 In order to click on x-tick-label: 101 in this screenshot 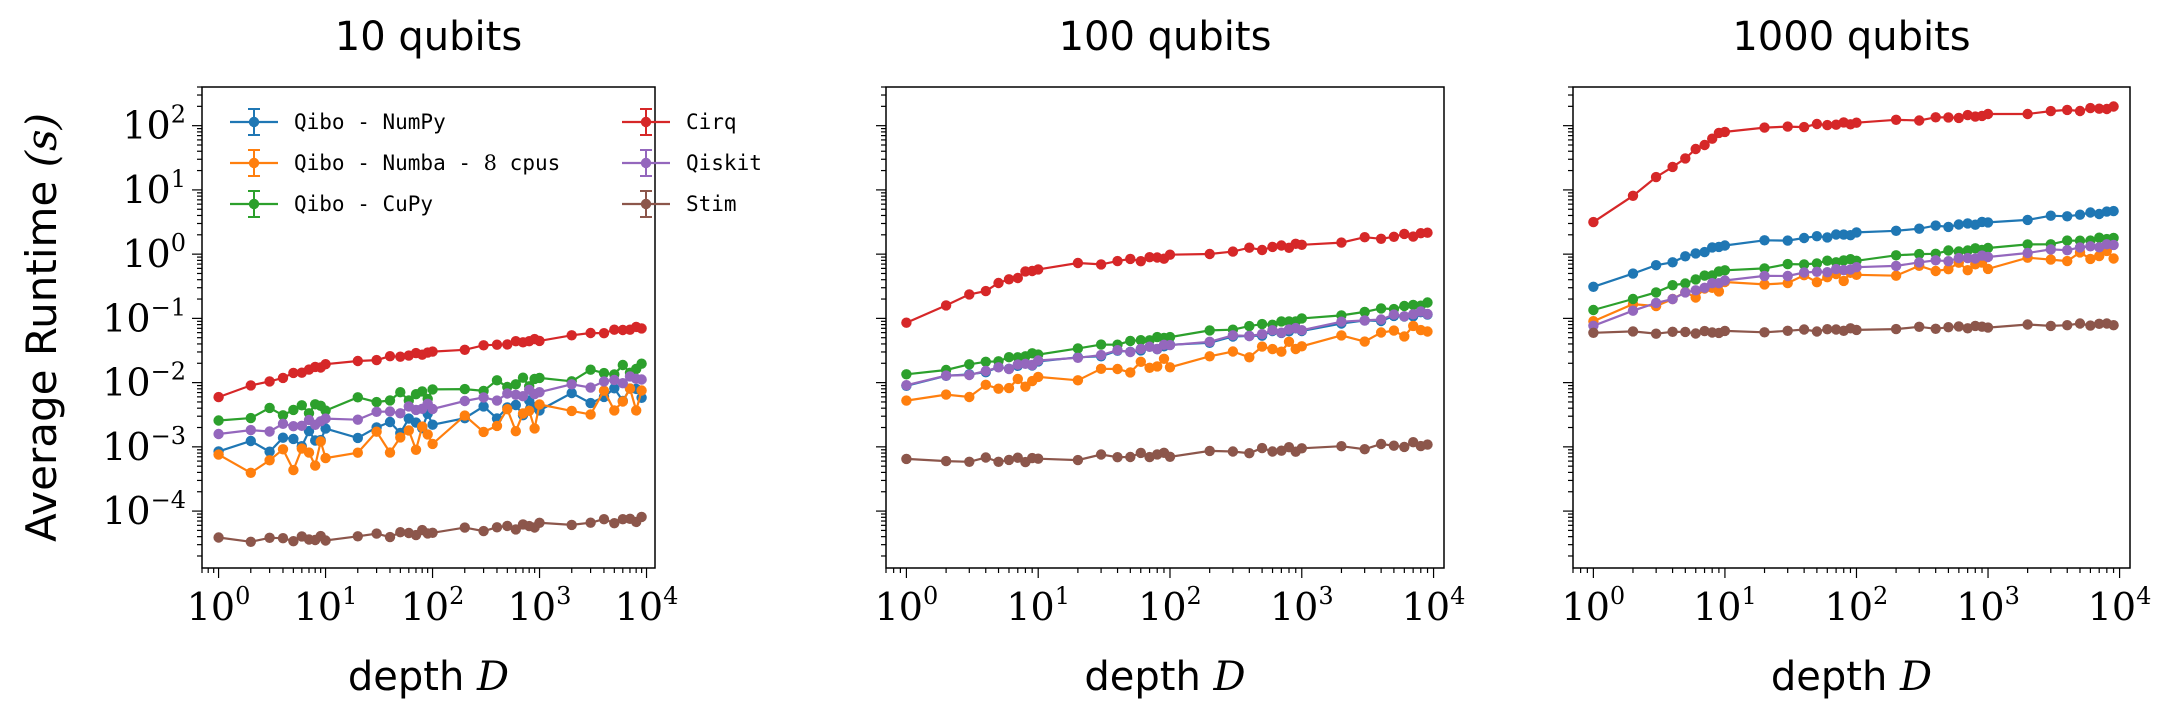, I will do `click(326, 605)`.